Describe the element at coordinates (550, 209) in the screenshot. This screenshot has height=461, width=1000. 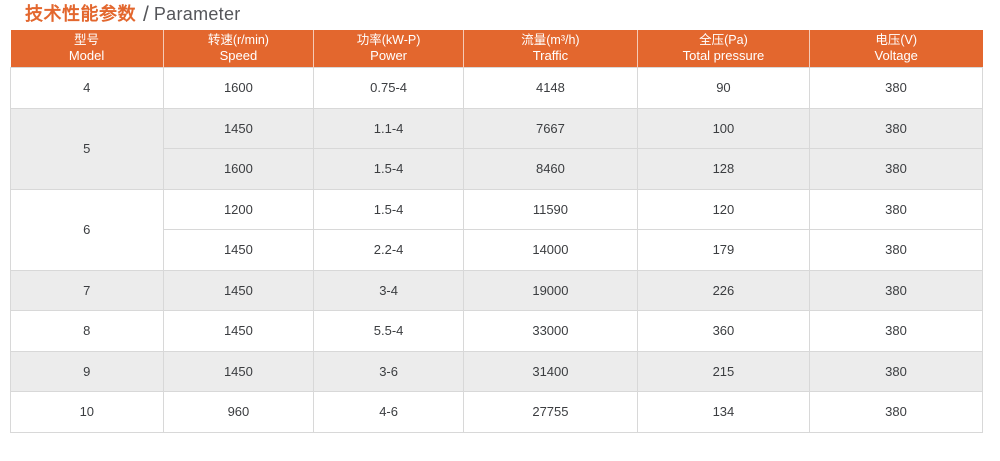
I see `cell-traffic: 11590` at that location.